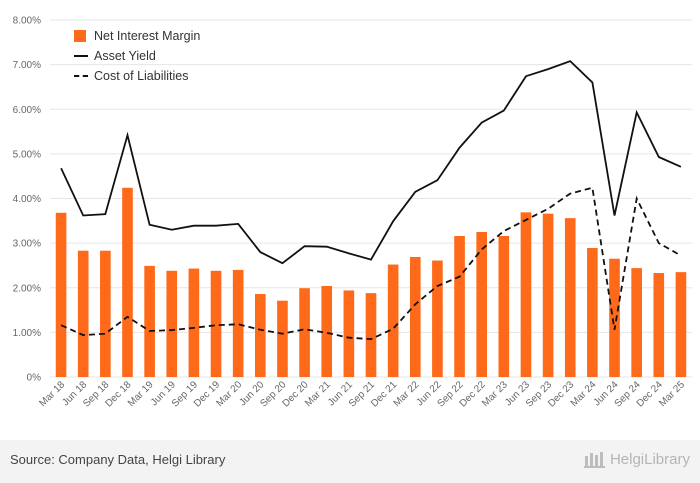 This screenshot has width=700, height=483. What do you see at coordinates (27, 21) in the screenshot?
I see `y-tick-label: 8.00%` at bounding box center [27, 21].